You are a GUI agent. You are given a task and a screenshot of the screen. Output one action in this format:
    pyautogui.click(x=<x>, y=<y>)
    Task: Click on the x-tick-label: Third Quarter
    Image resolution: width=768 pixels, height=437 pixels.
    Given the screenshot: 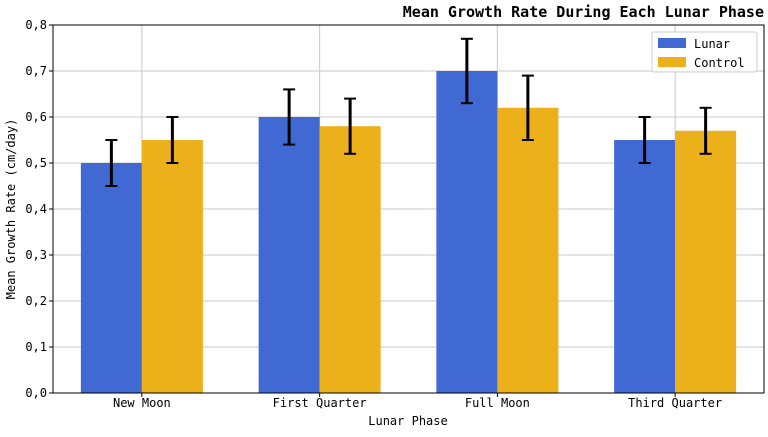 What is the action you would take?
    pyautogui.click(x=675, y=403)
    